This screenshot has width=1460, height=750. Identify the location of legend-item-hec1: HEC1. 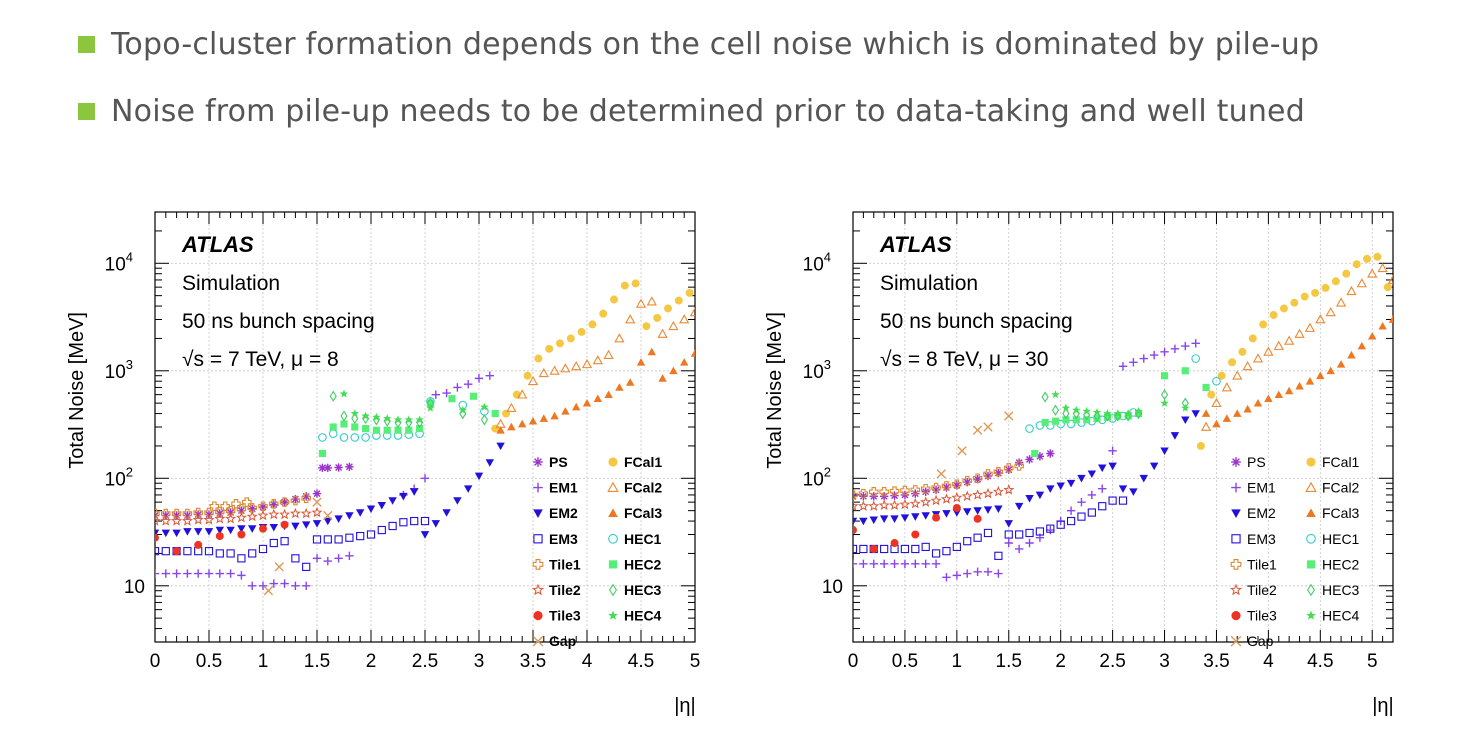
(1333, 539).